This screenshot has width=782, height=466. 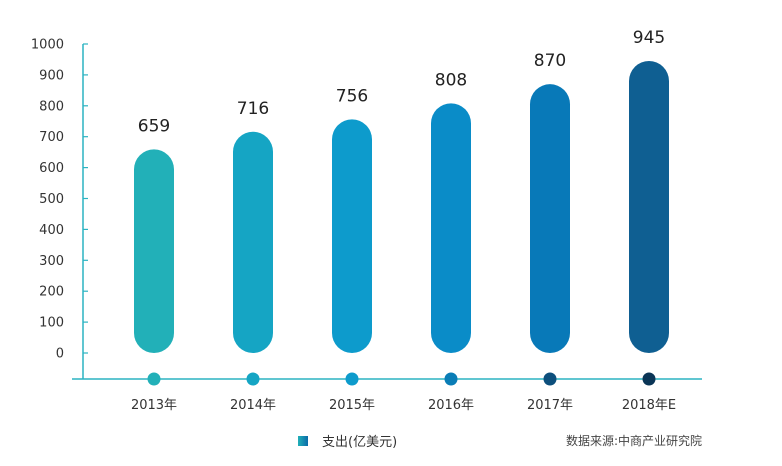 What do you see at coordinates (59, 208) in the screenshot?
I see `y-axis: 0 100 200 300 400 500 600 700 800 900 1000` at bounding box center [59, 208].